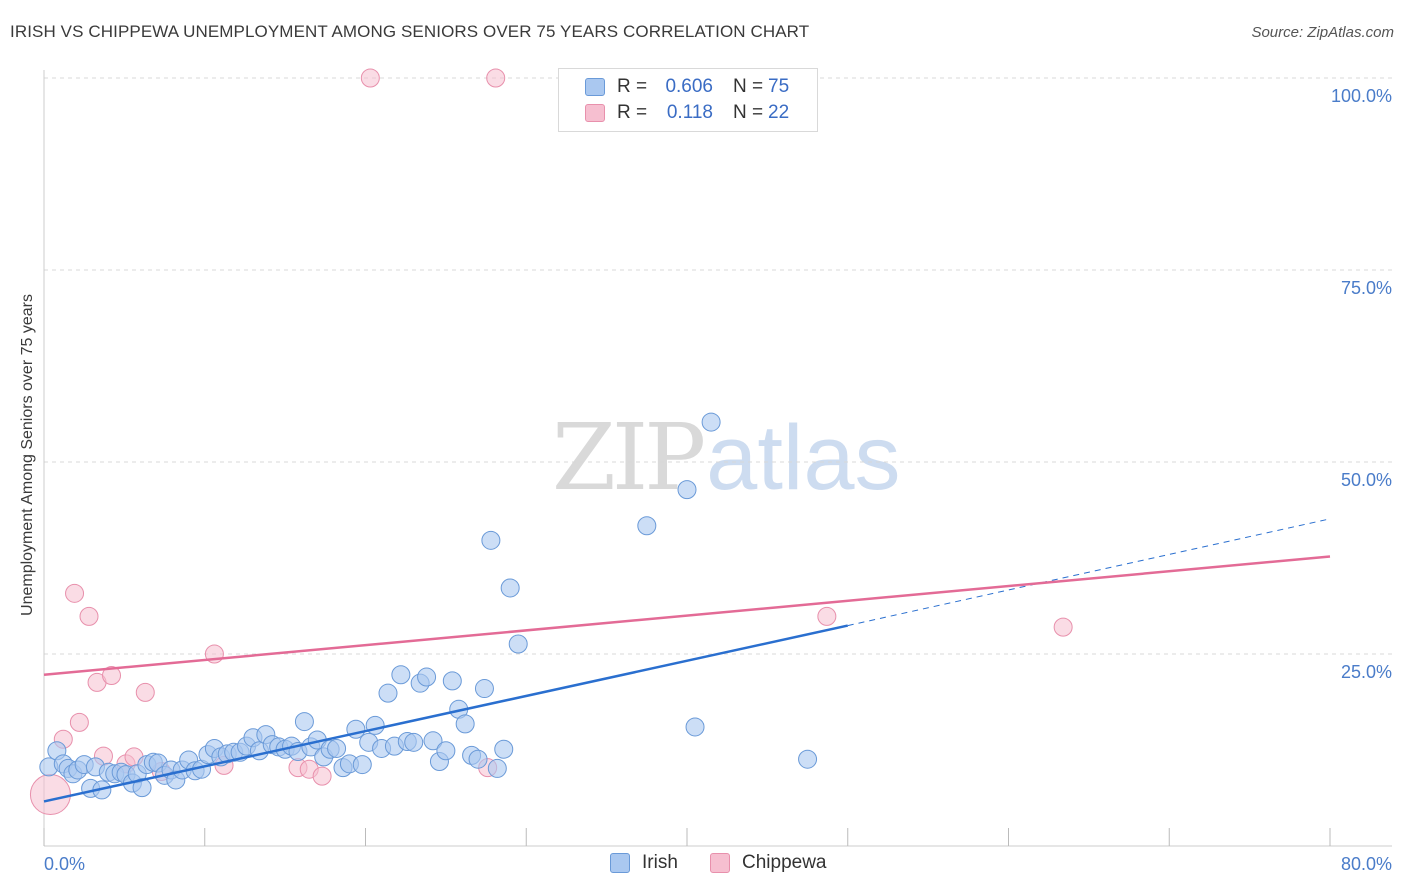  What do you see at coordinates (784, 862) in the screenshot?
I see `series-label-chippewa: Chippewa` at bounding box center [784, 862].